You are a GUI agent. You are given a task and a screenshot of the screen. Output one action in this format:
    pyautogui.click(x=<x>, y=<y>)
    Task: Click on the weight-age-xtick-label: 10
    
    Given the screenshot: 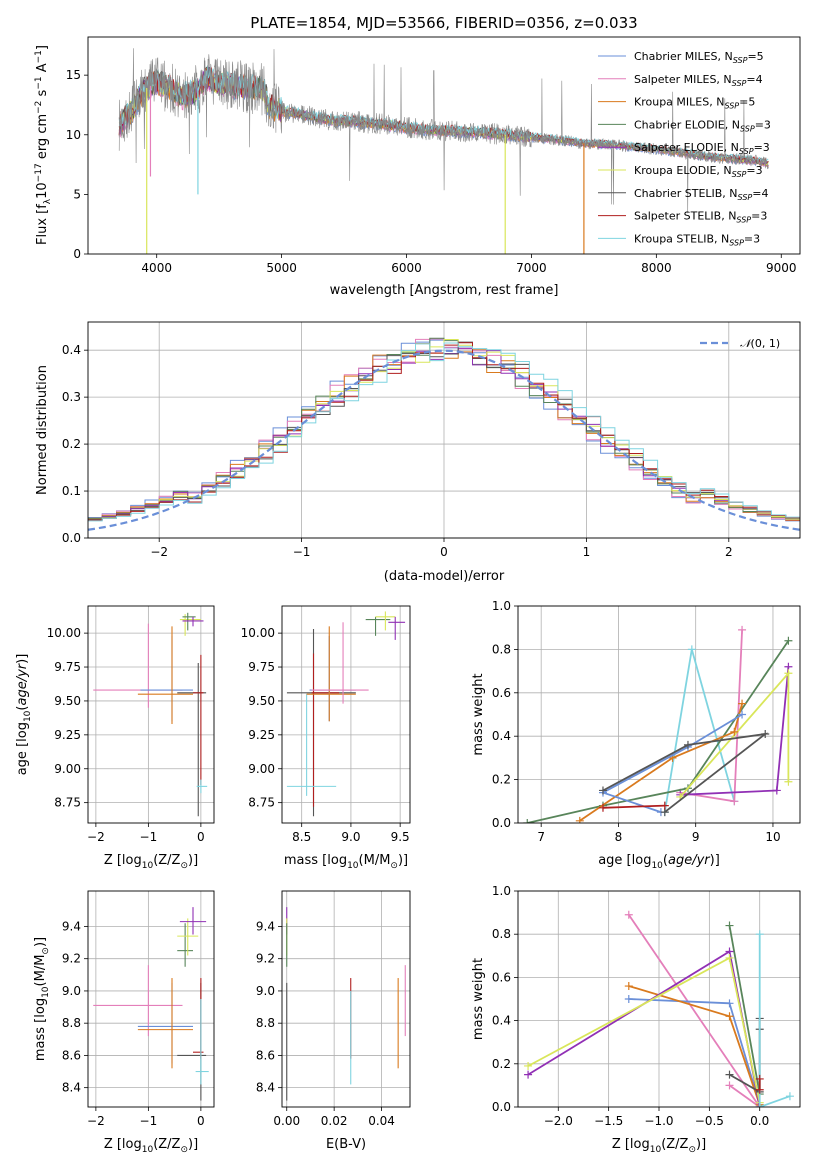 What is the action you would take?
    pyautogui.click(x=772, y=837)
    